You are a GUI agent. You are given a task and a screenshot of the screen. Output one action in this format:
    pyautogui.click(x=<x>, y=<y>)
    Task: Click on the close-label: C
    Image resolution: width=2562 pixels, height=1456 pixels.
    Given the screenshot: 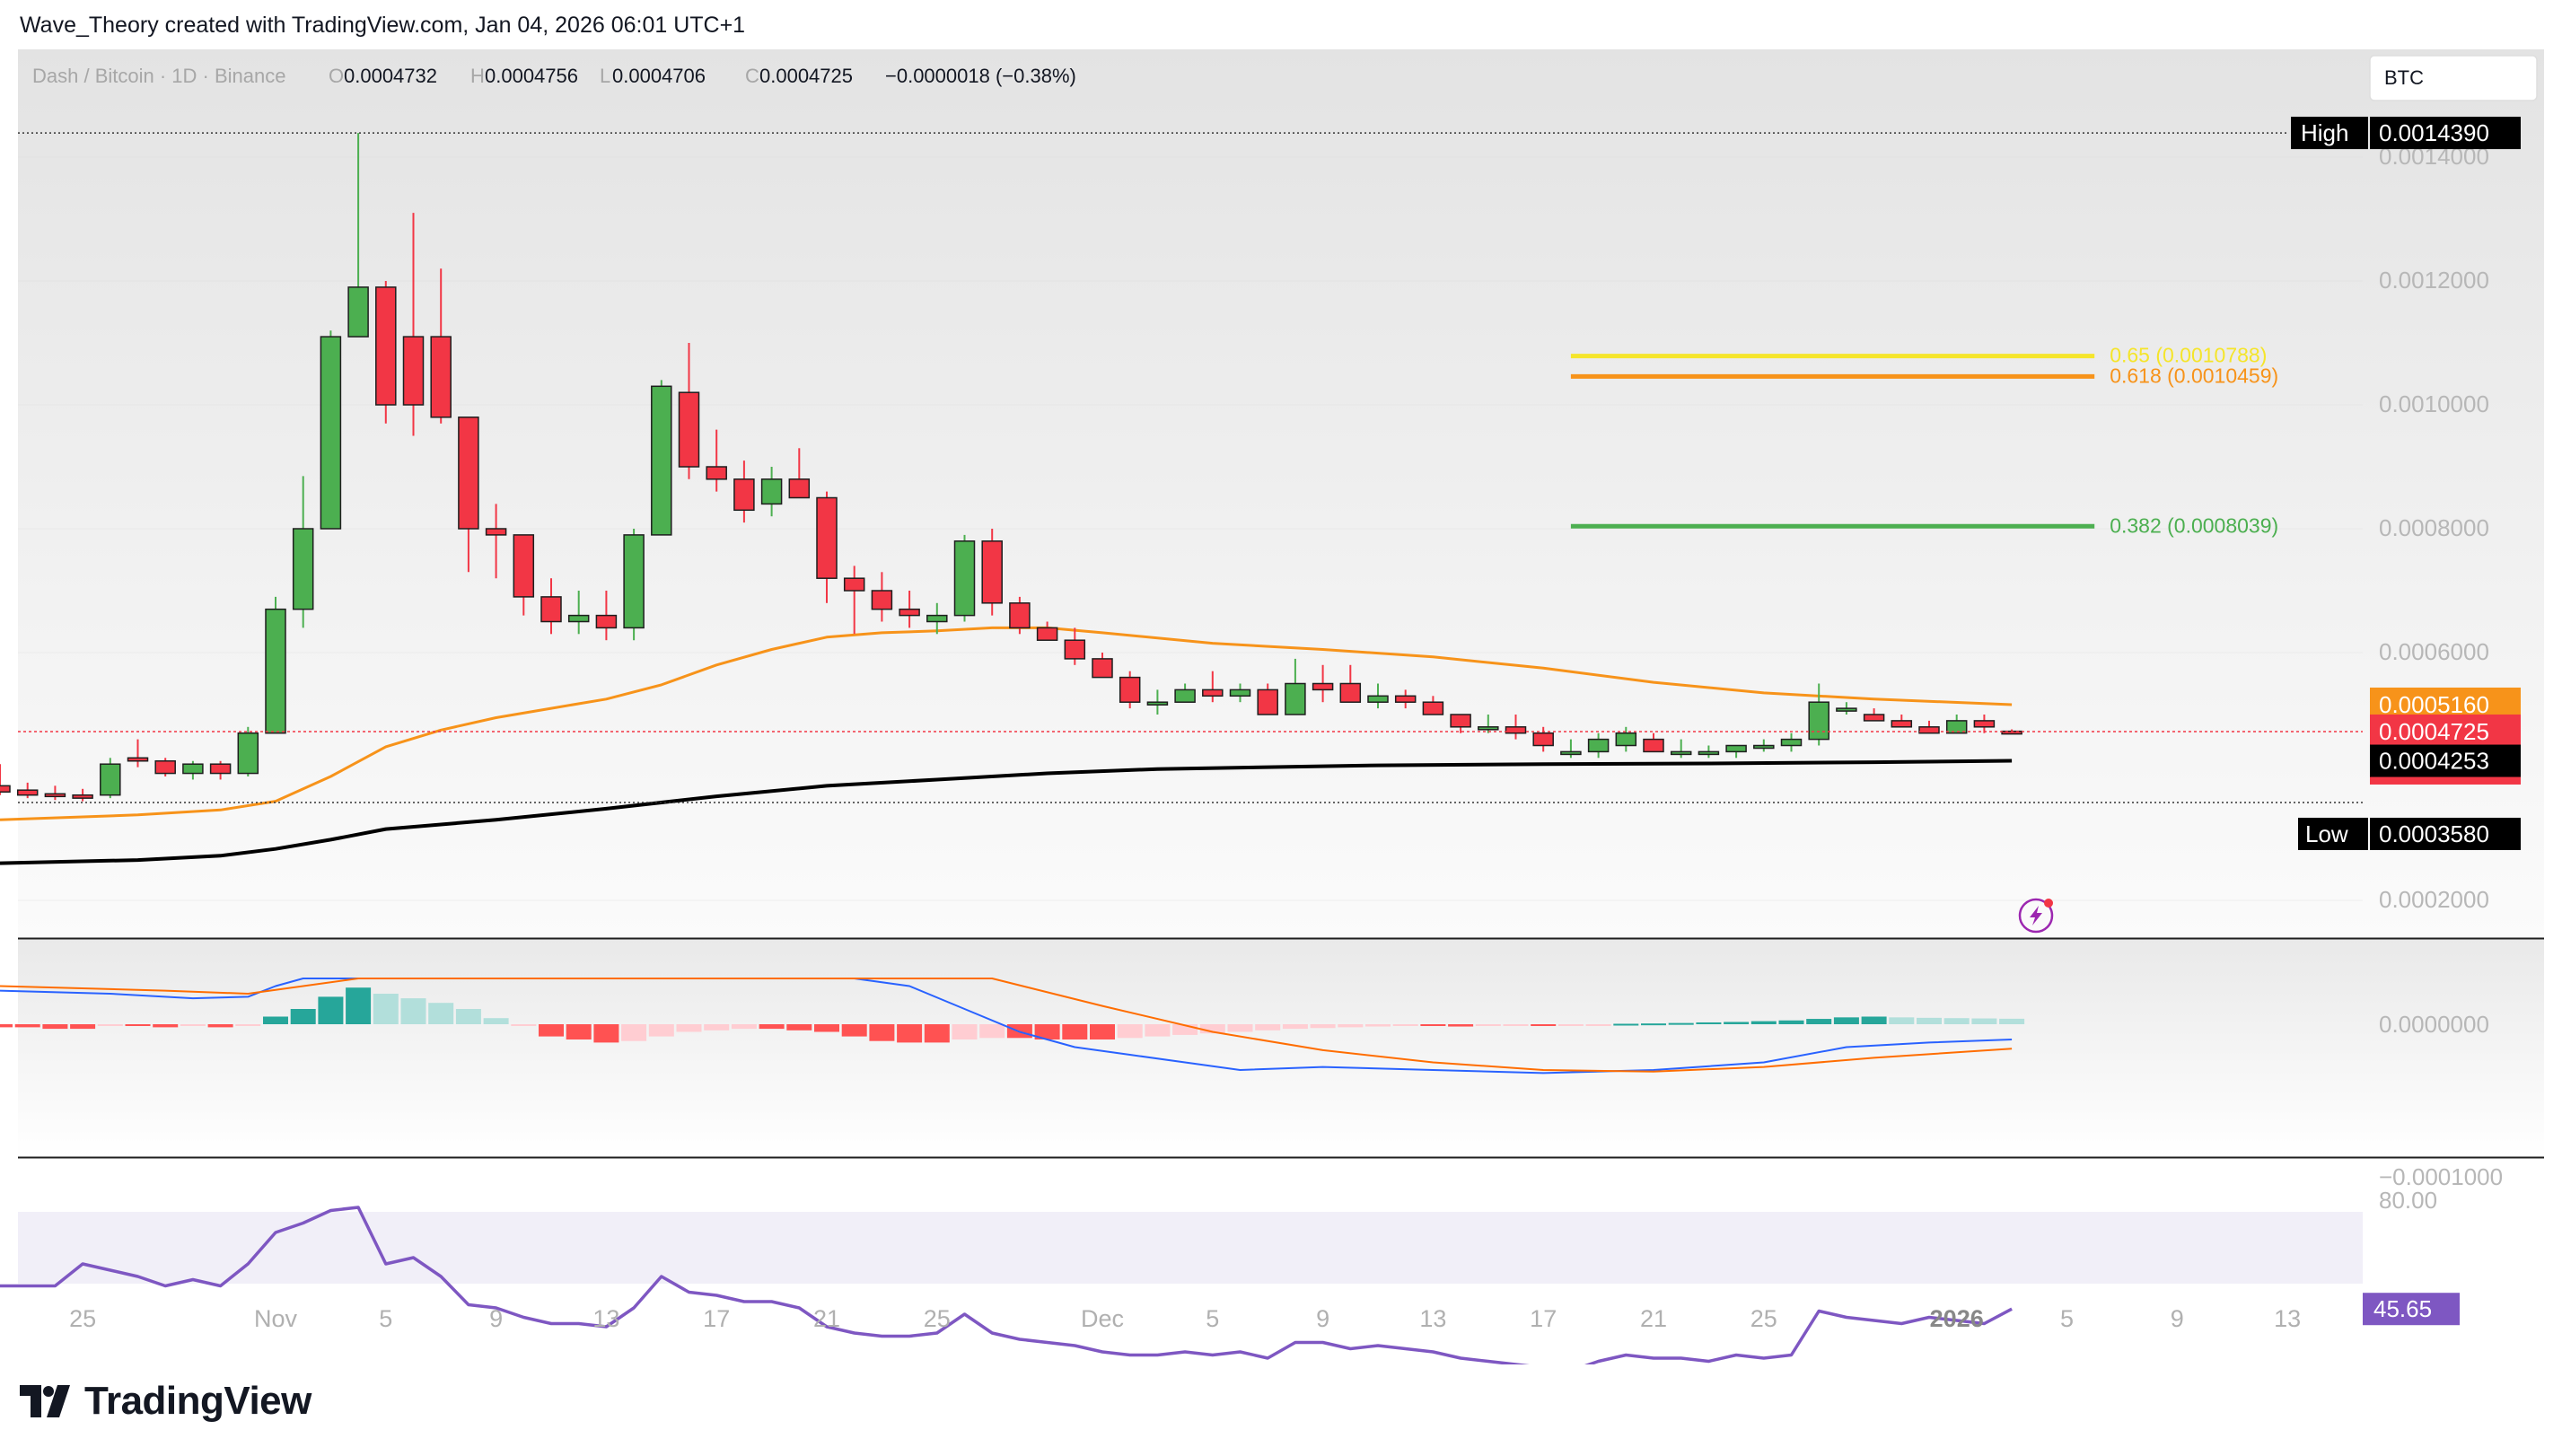 What is the action you would take?
    pyautogui.click(x=752, y=76)
    